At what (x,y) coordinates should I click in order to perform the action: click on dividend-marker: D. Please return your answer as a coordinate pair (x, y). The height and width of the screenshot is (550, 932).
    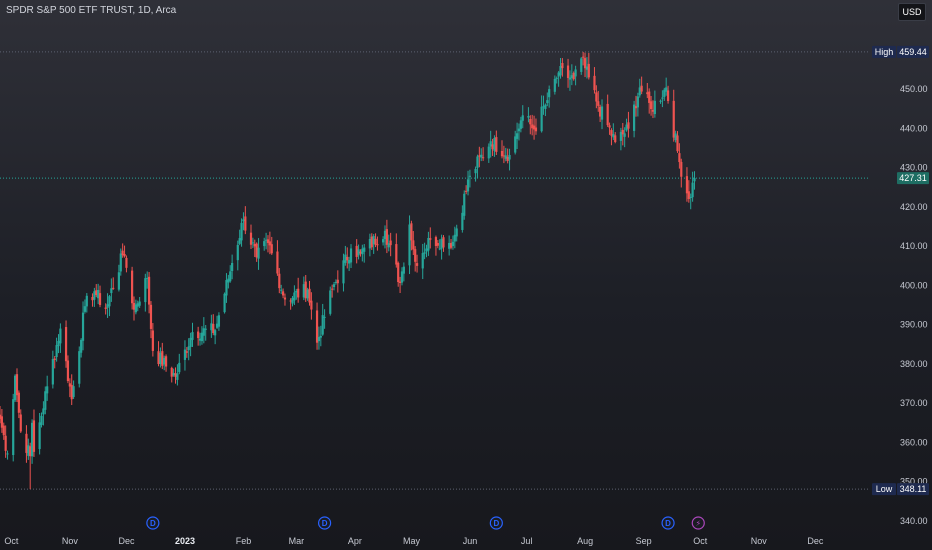
    Looking at the image, I should click on (153, 523).